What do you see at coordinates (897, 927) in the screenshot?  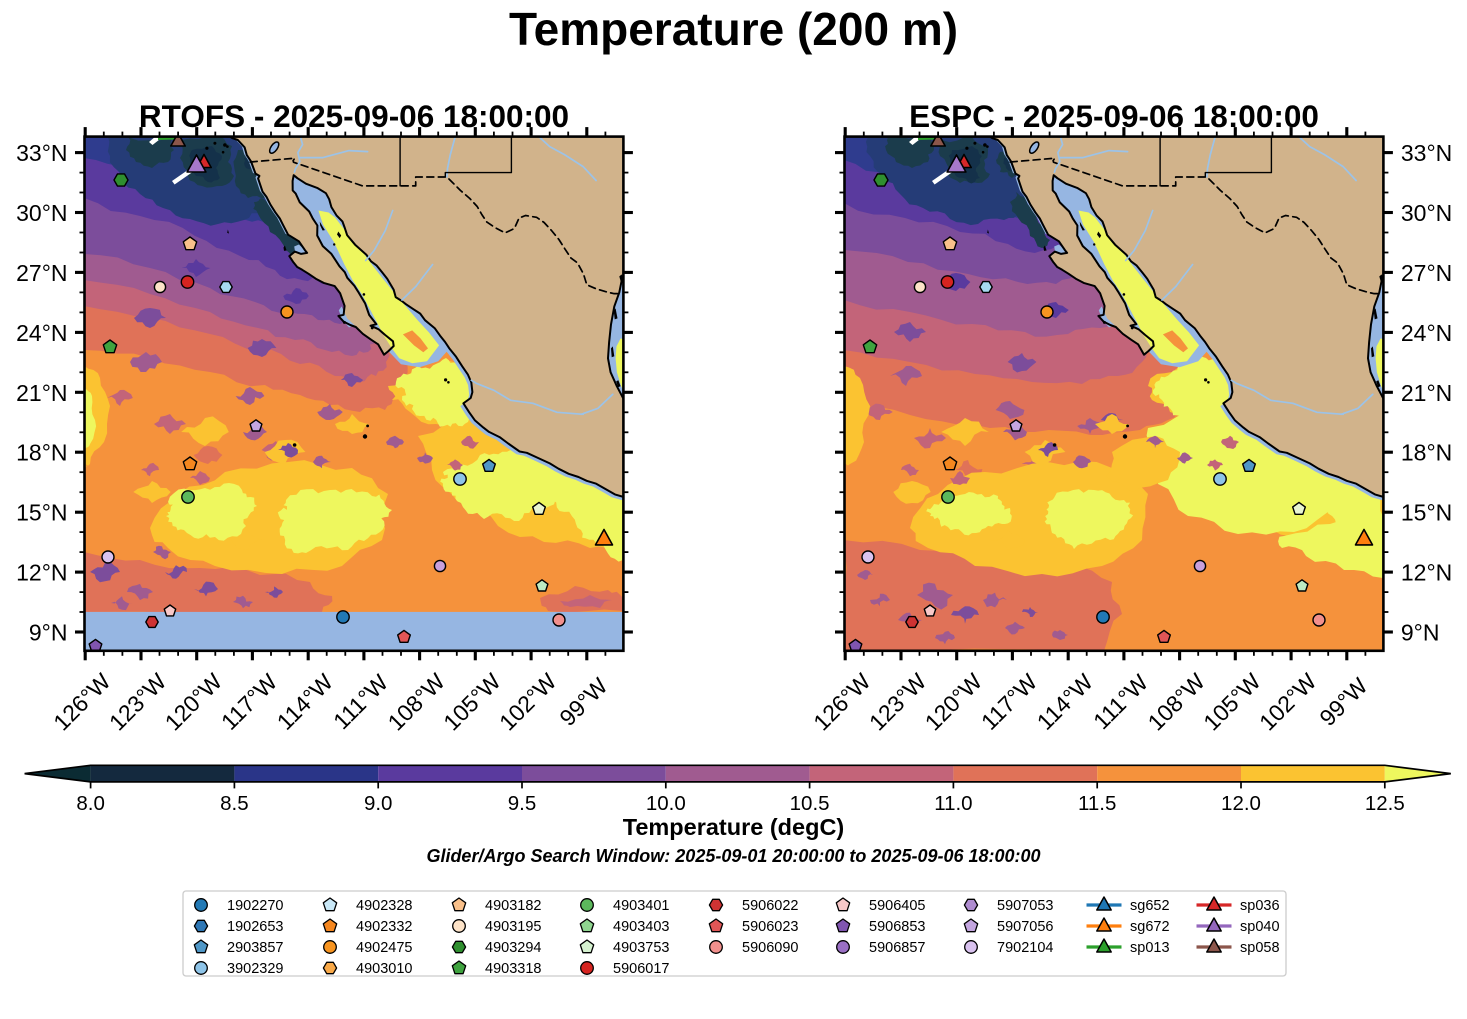 I see `svg-text: 5906853` at bounding box center [897, 927].